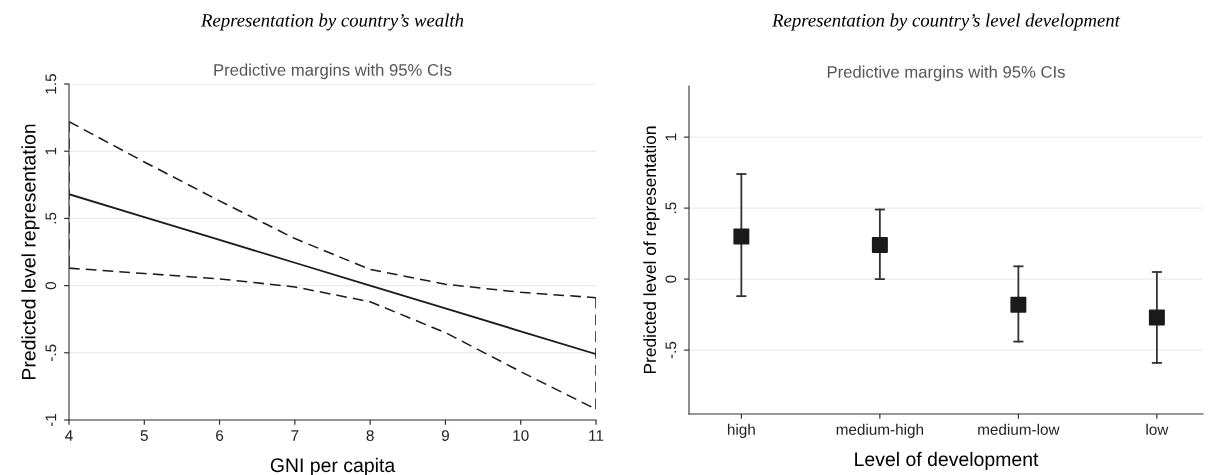 The width and height of the screenshot is (1208, 475). I want to click on x-tick-label: 9, so click(445, 435).